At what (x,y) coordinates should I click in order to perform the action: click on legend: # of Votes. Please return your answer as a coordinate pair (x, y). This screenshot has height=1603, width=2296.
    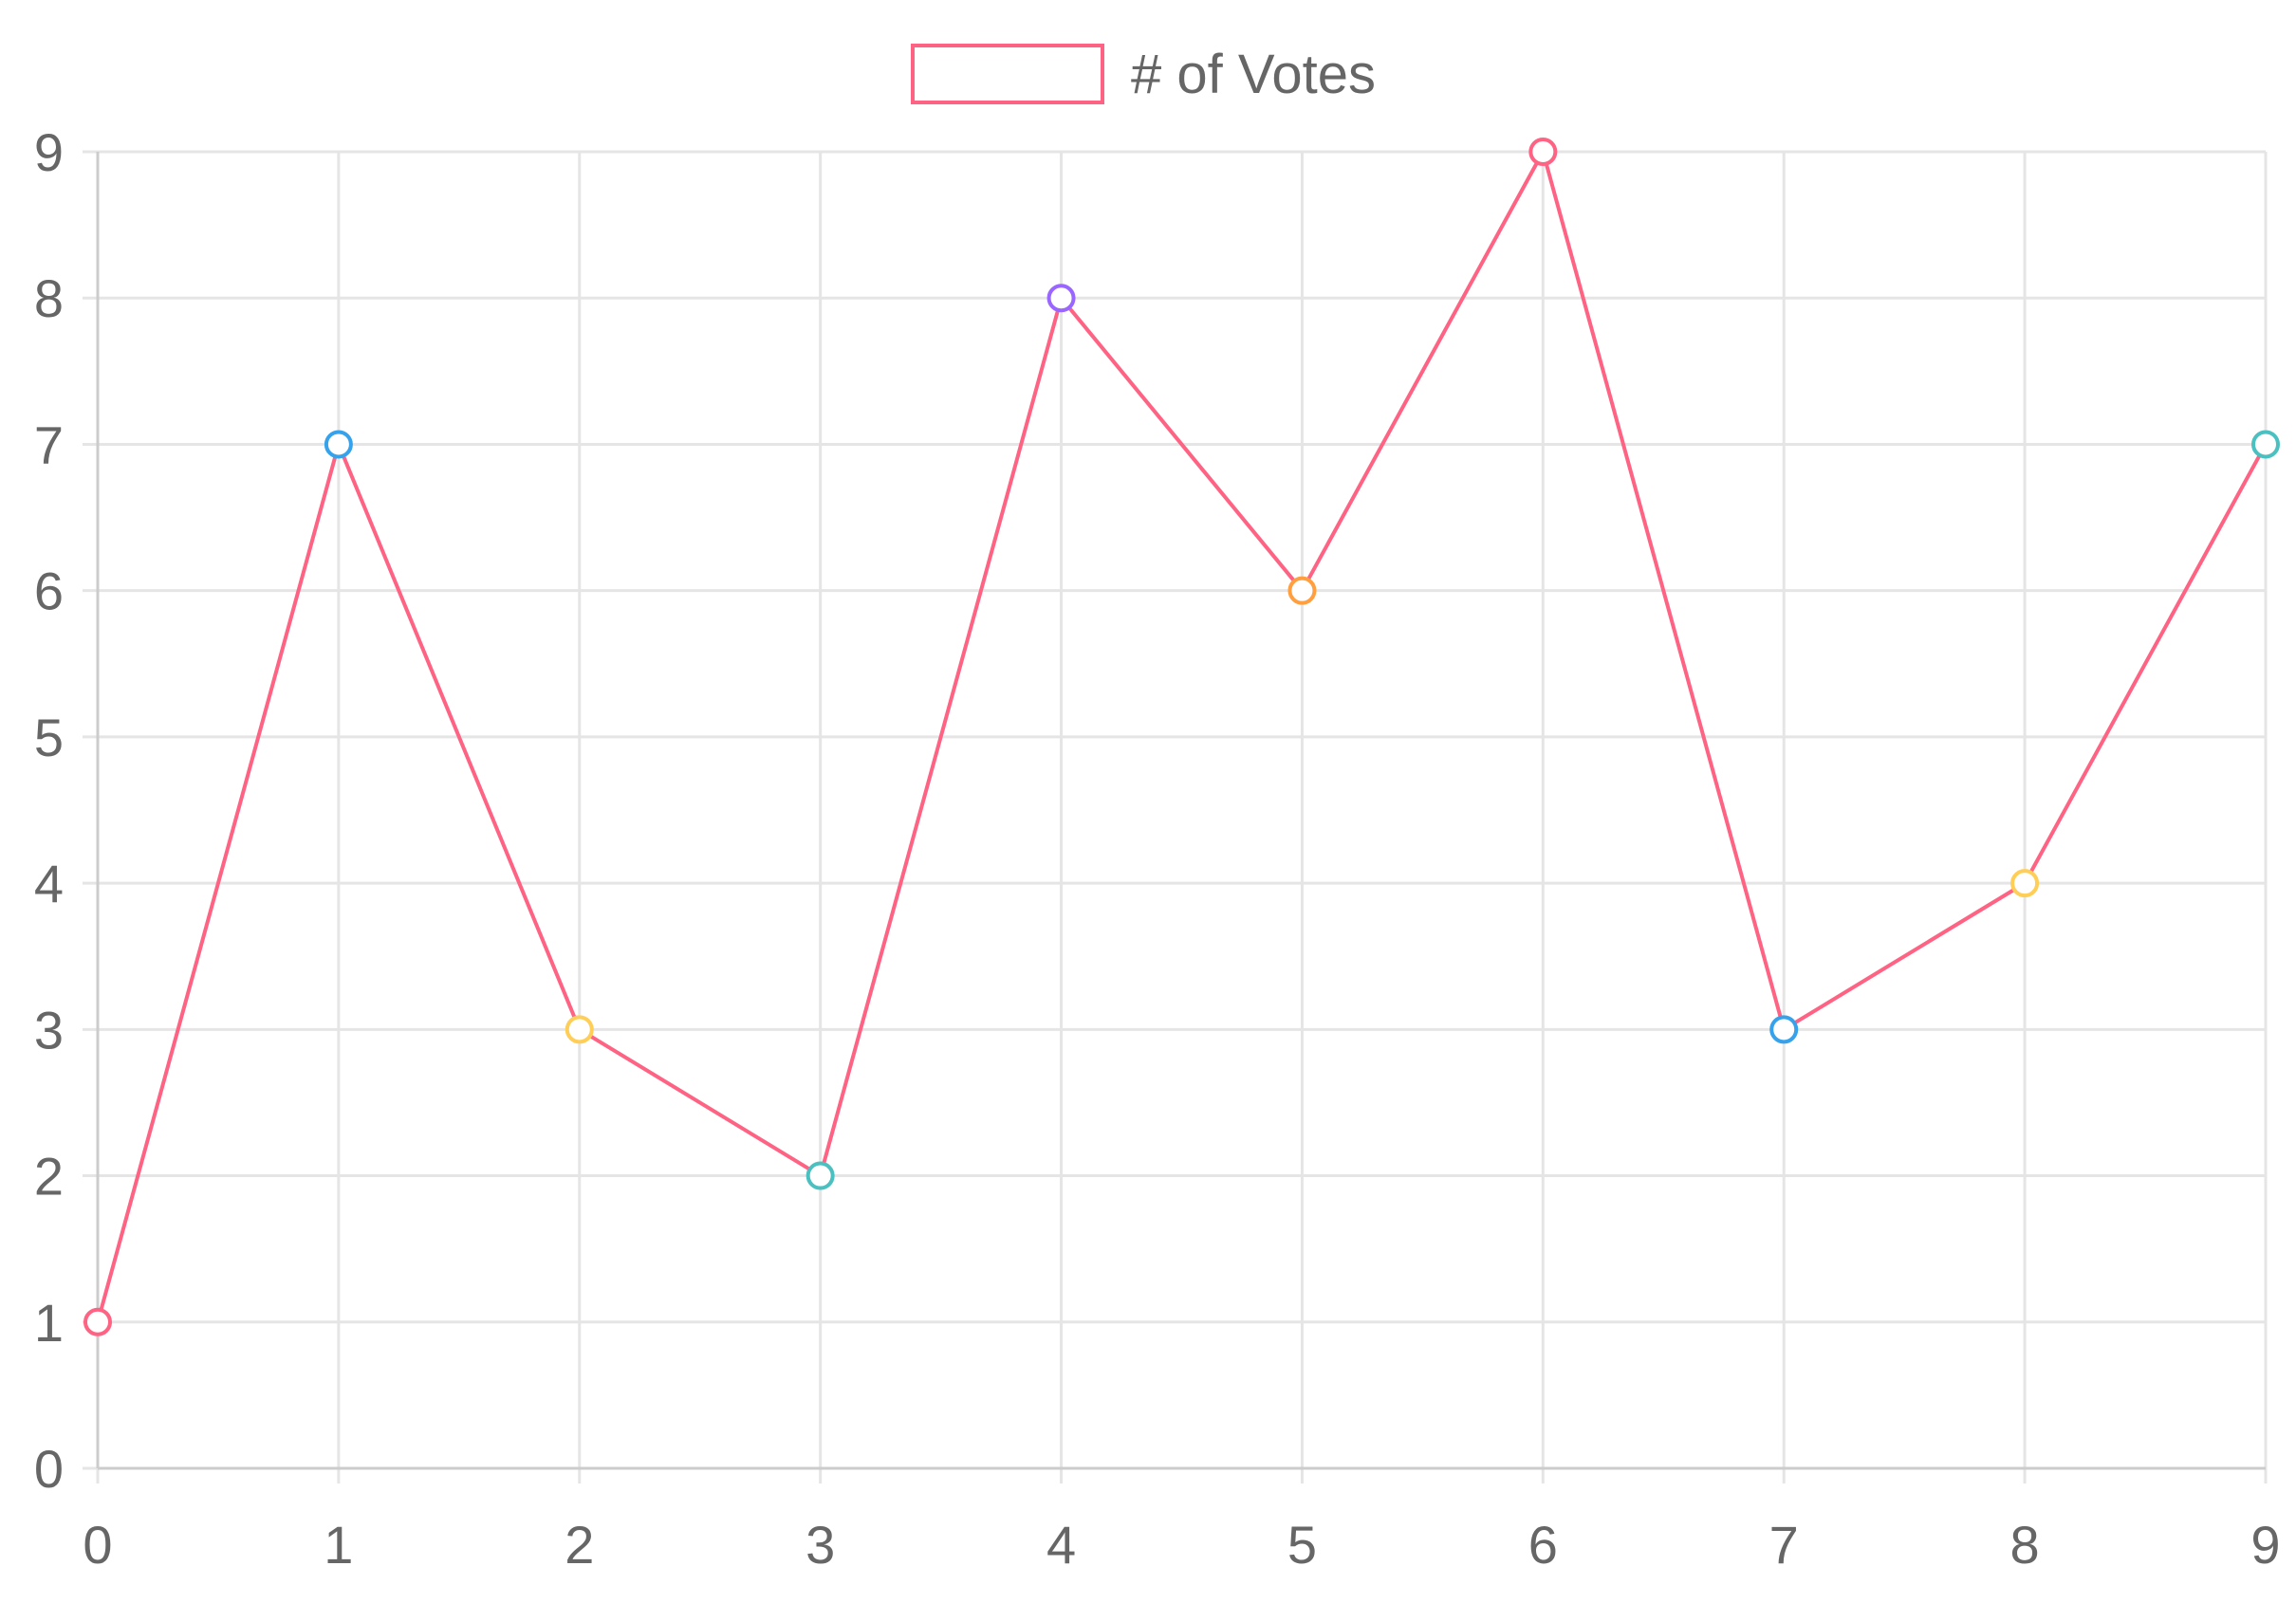
    Looking at the image, I should click on (1143, 74).